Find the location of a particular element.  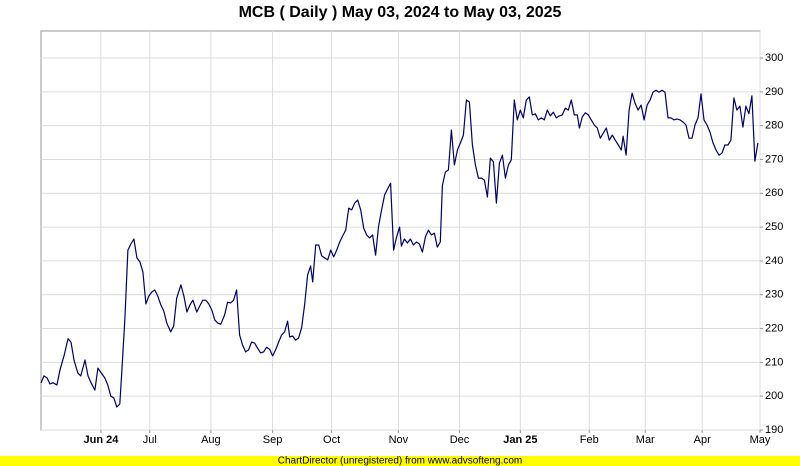

y-tick-label: 240 is located at coordinates (774, 261).